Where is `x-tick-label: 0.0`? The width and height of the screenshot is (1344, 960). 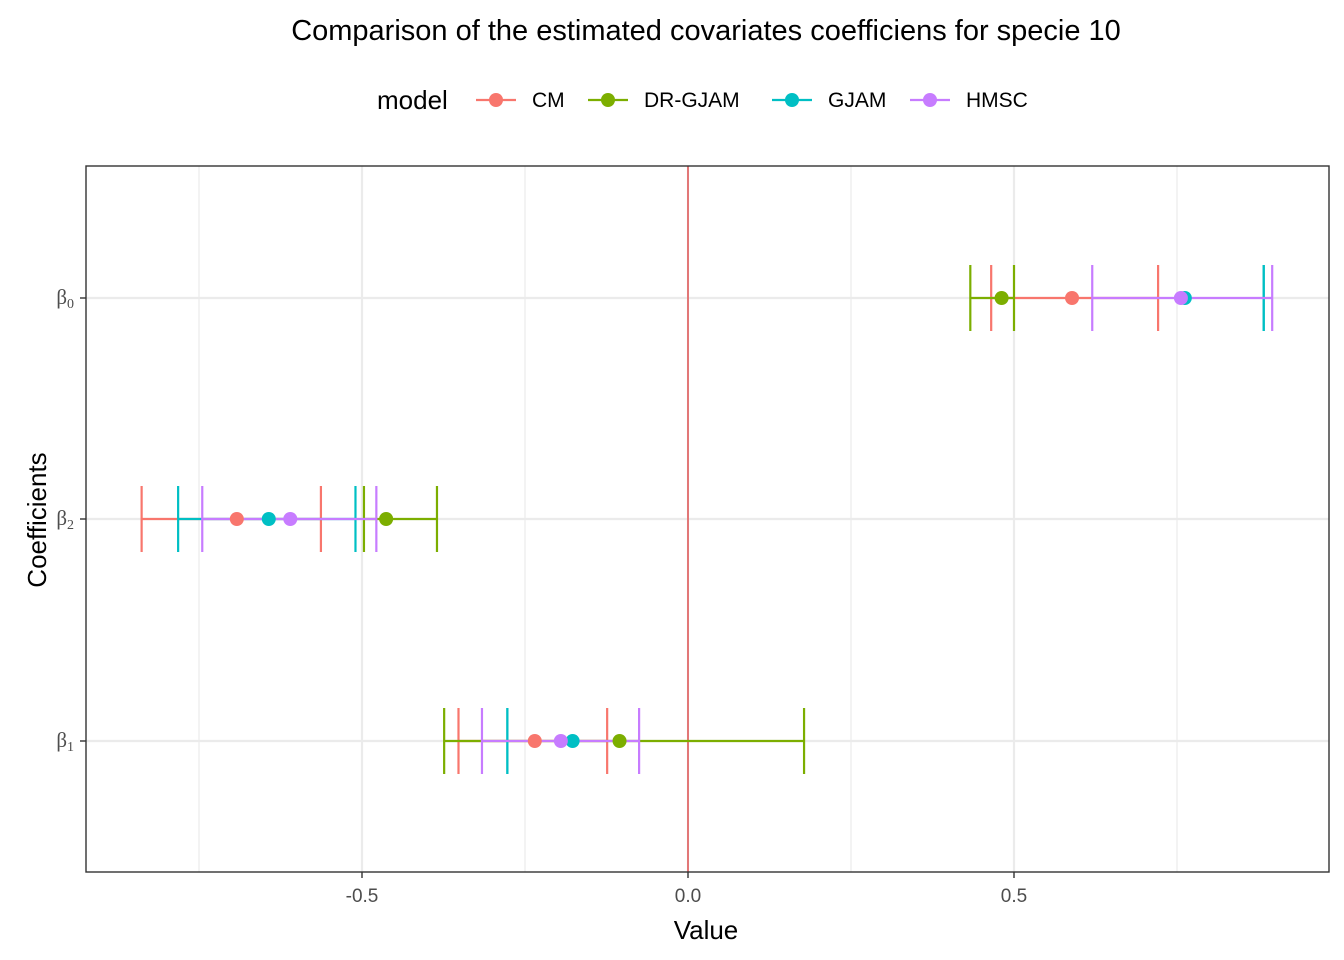 x-tick-label: 0.0 is located at coordinates (688, 896).